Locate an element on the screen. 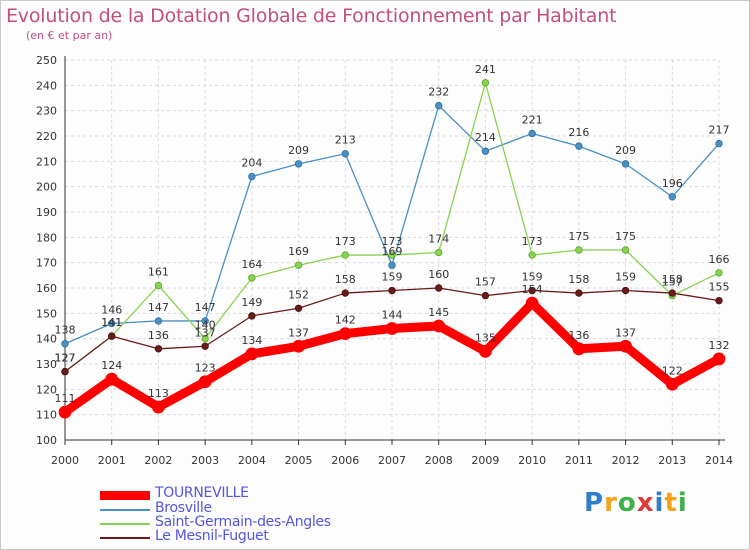 Image resolution: width=750 pixels, height=550 pixels. data-label-tourneville: 134 is located at coordinates (251, 340).